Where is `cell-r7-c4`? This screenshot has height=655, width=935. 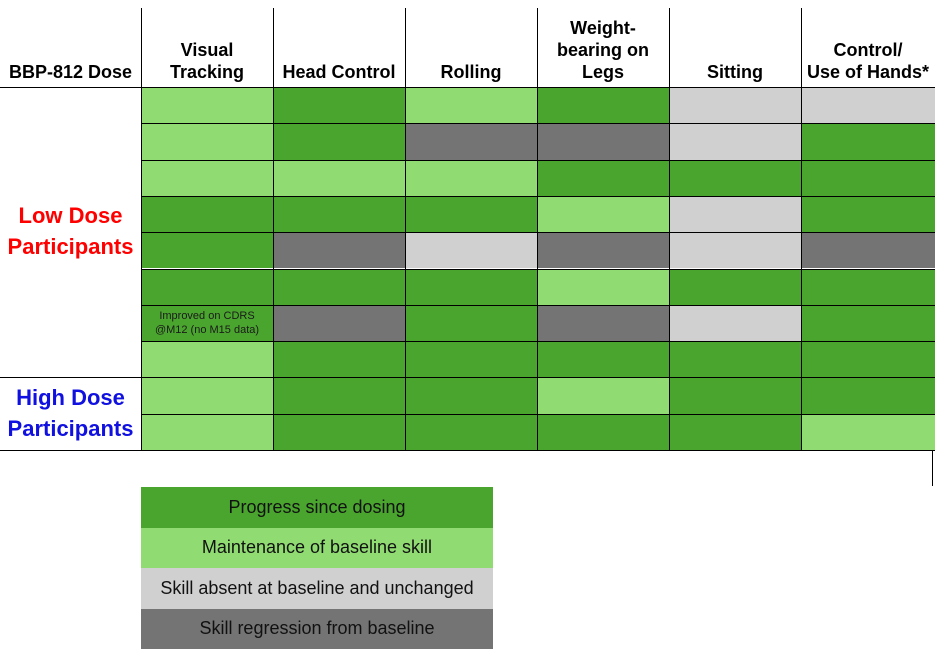 cell-r7-c4 is located at coordinates (603, 323).